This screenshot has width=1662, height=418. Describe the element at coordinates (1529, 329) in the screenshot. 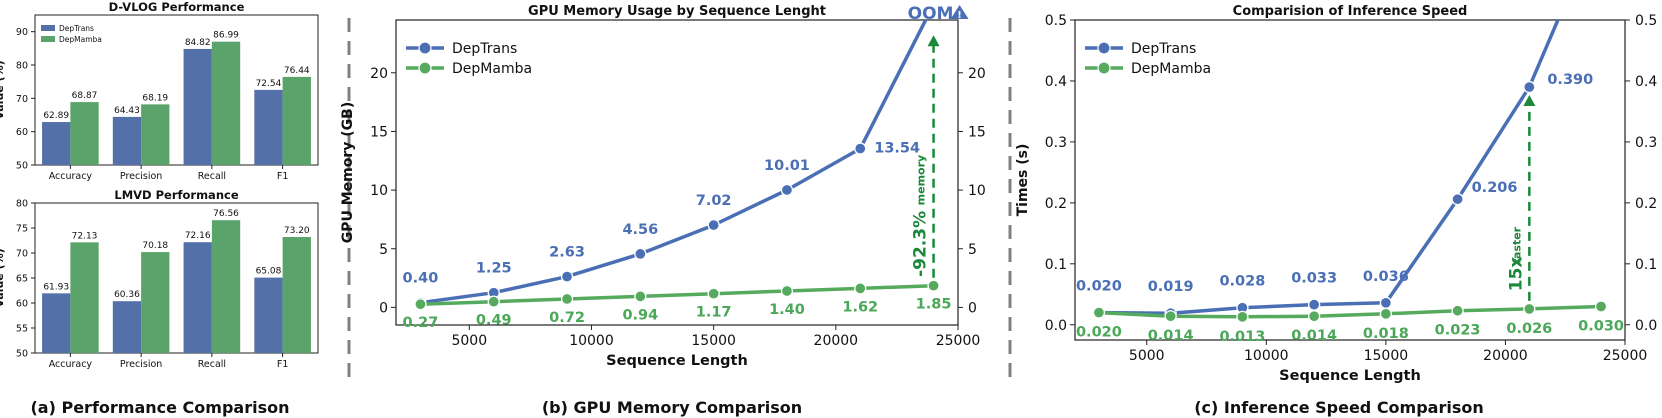

I see `data-label: 0.026` at that location.